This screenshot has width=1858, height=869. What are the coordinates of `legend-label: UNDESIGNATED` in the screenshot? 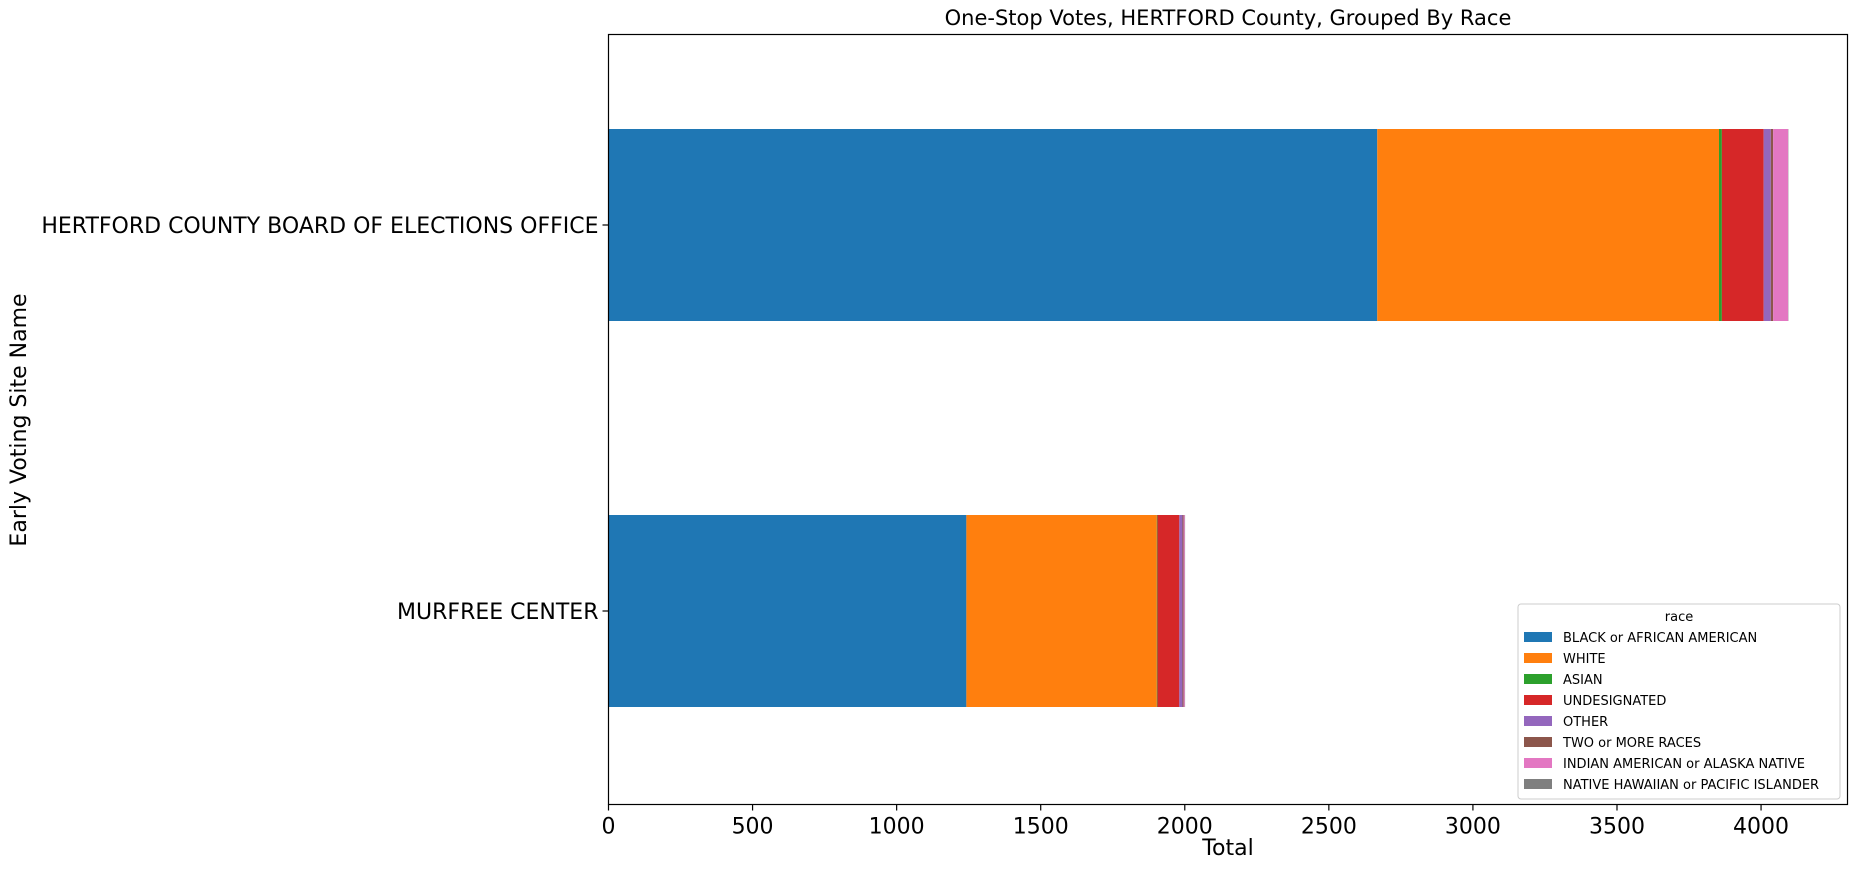 It's located at (1614, 701).